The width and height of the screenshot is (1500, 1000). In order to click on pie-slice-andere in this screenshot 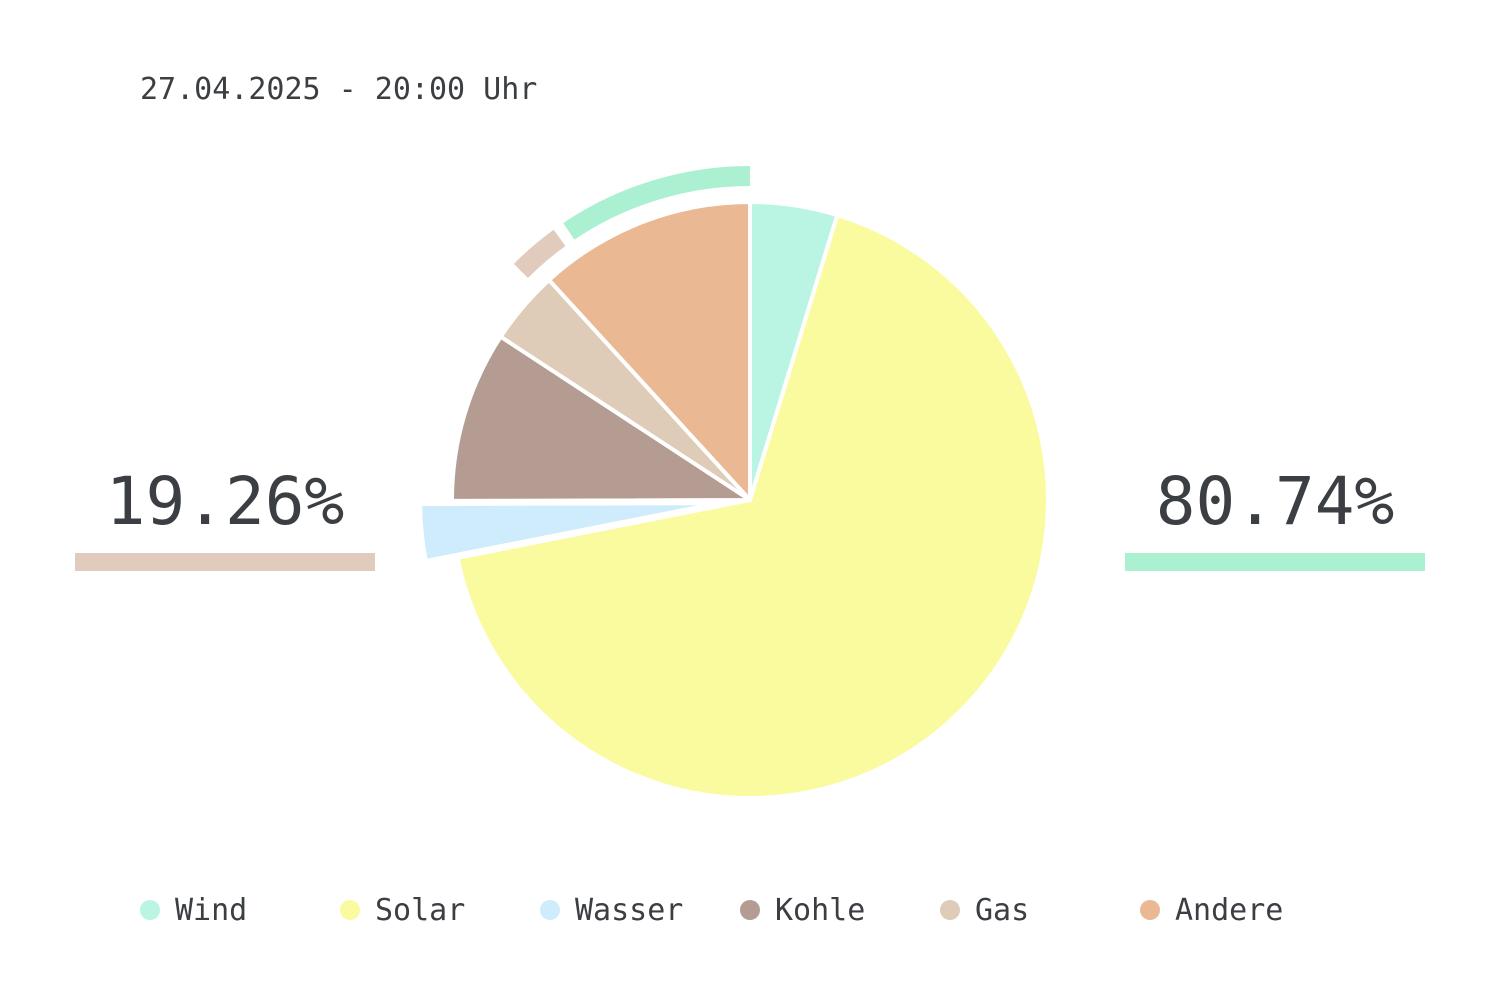, I will do `click(649, 351)`.